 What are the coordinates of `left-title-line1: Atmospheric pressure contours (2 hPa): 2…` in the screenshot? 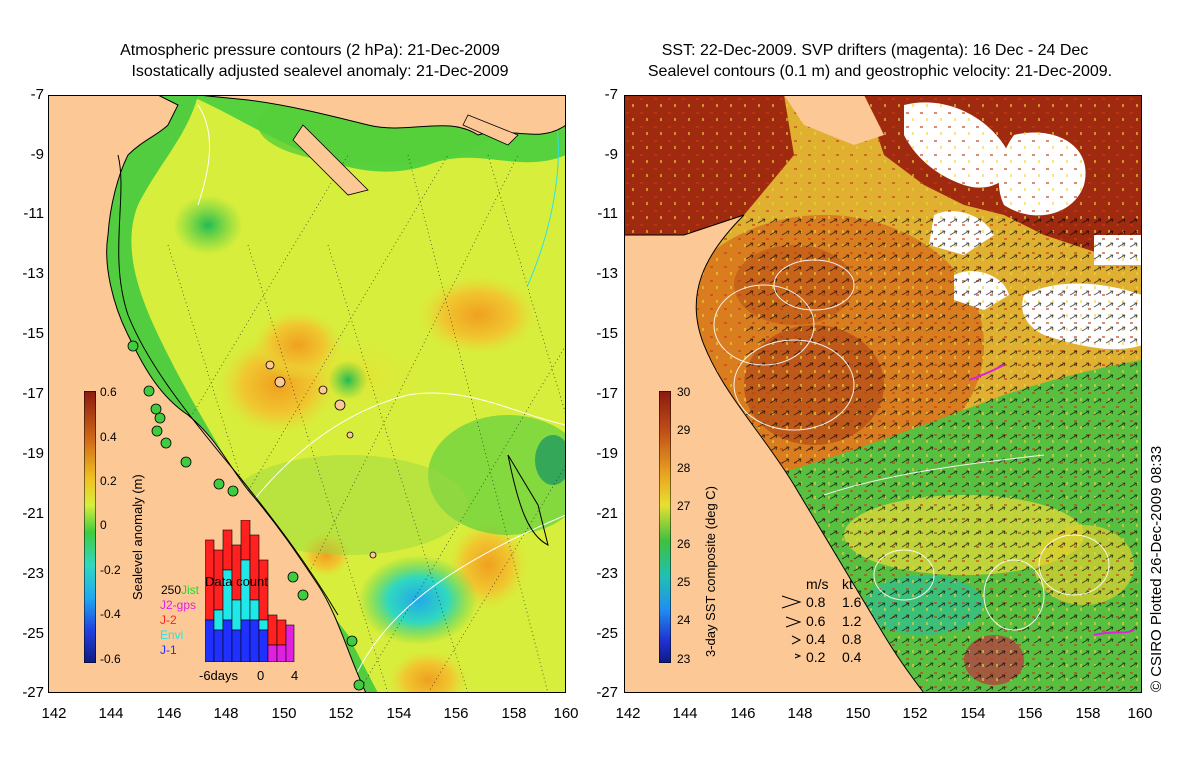 It's located at (310, 50).